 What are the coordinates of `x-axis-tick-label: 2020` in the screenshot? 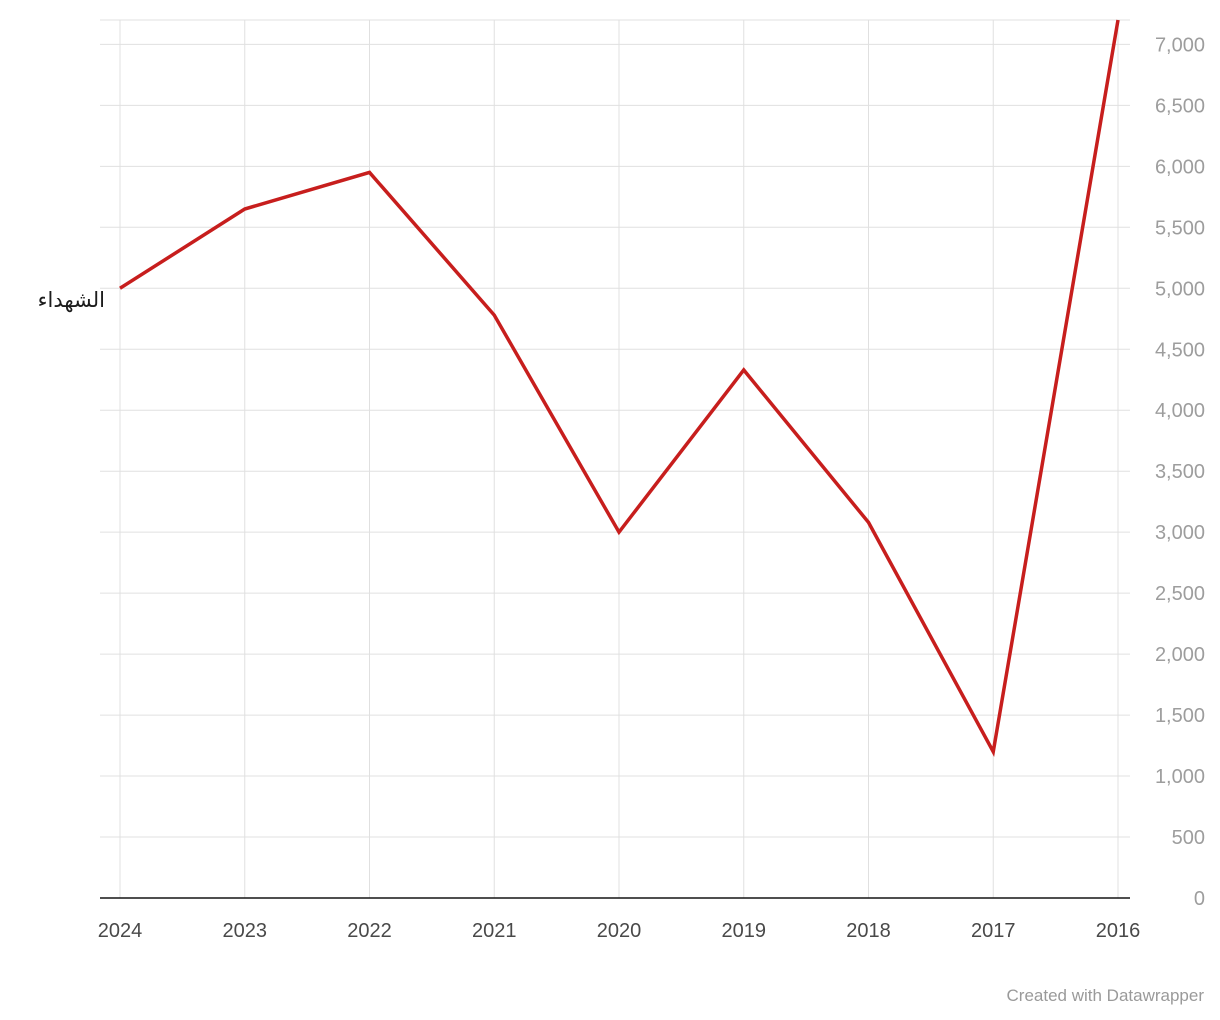 It's located at (619, 931).